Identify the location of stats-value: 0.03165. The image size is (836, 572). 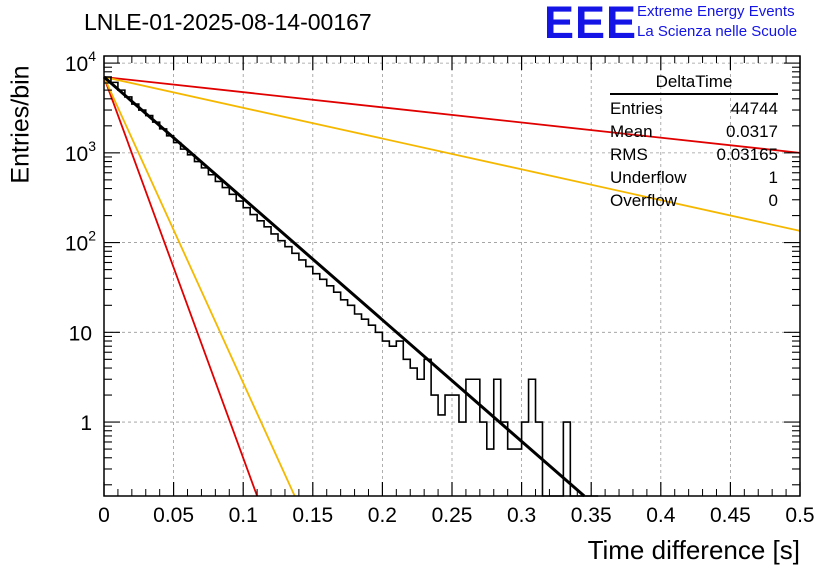
(747, 154).